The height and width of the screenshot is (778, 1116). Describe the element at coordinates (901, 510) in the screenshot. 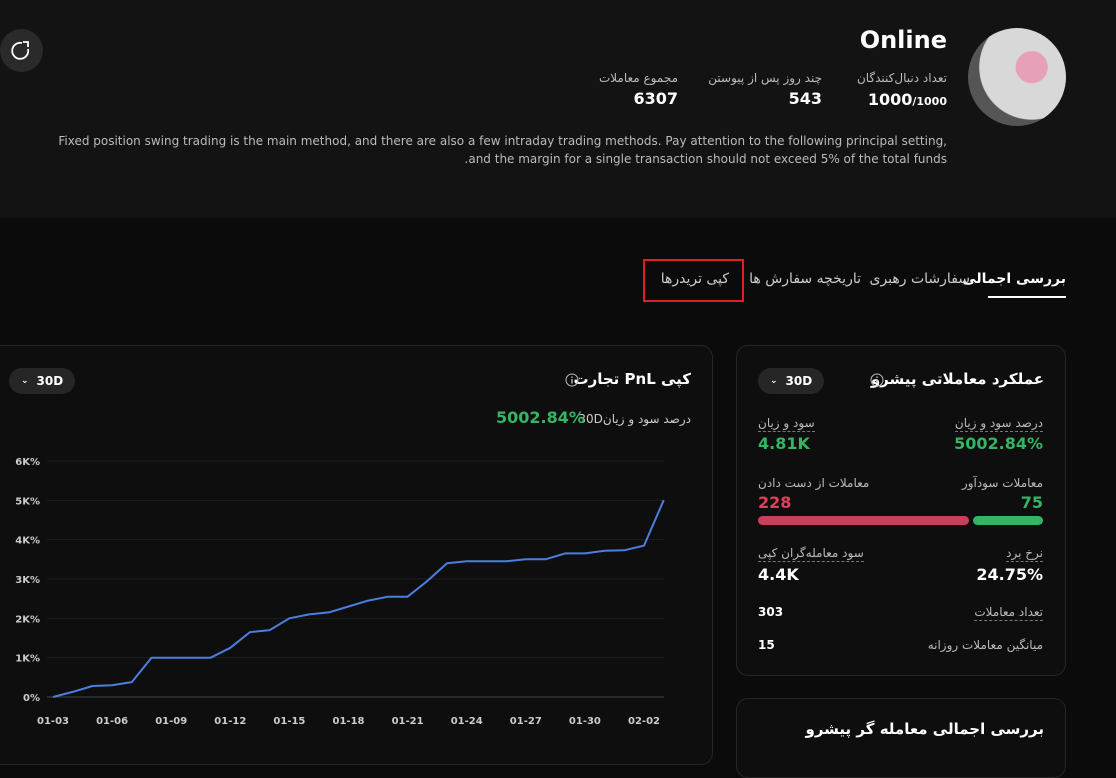

I see `performance-card` at that location.